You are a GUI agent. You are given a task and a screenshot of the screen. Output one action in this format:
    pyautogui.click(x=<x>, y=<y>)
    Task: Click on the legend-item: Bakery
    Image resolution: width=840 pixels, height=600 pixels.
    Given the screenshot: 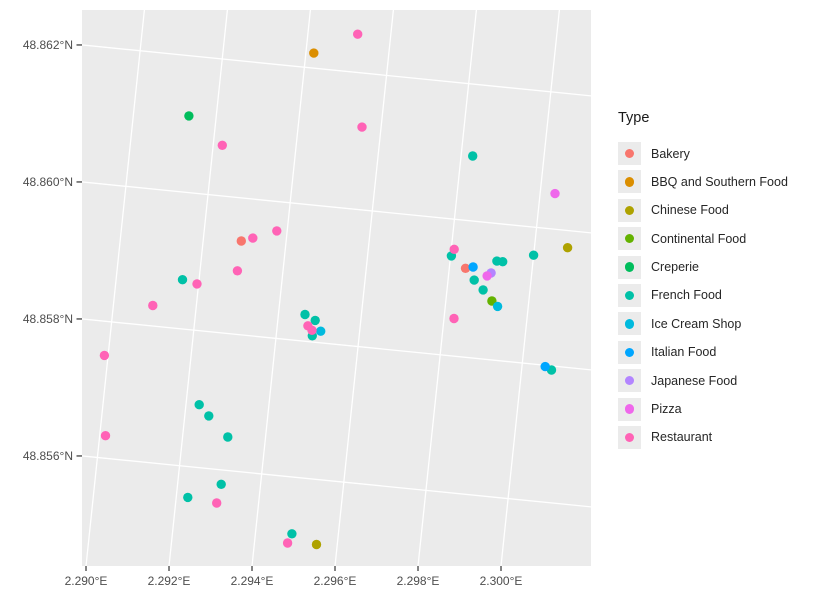 What is the action you would take?
    pyautogui.click(x=703, y=153)
    